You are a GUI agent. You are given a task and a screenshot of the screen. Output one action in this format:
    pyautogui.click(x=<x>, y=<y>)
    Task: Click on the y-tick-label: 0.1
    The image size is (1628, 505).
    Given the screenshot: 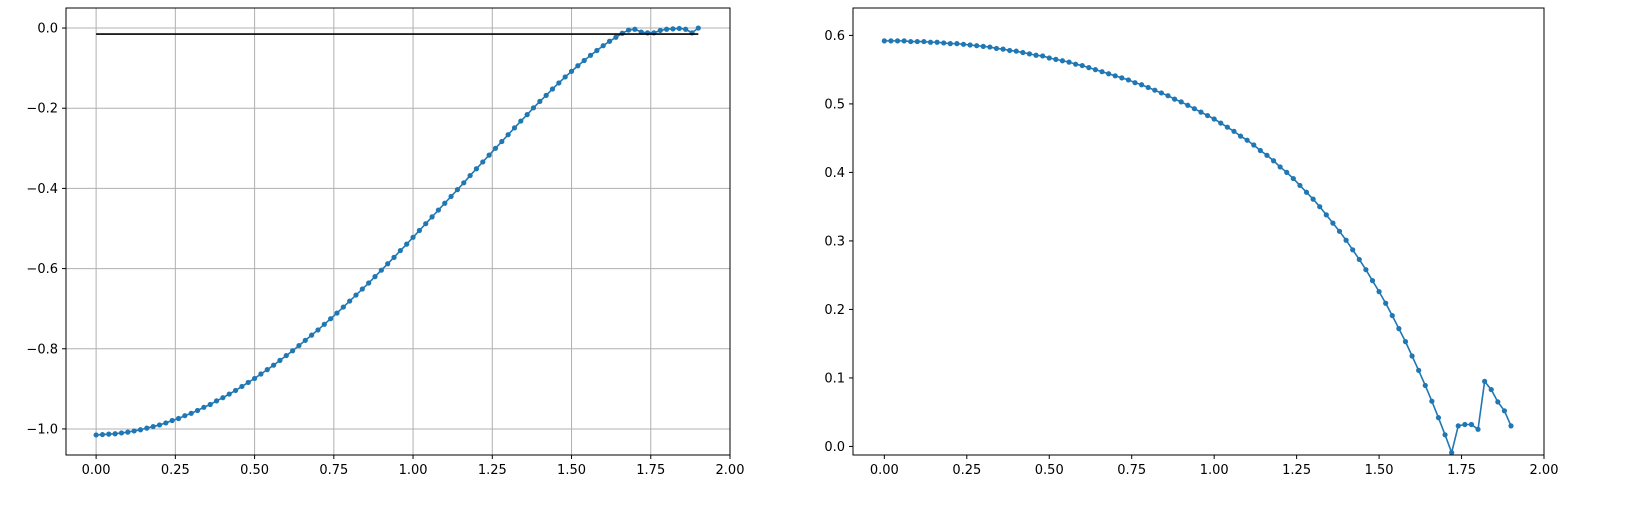 What is the action you would take?
    pyautogui.click(x=834, y=378)
    